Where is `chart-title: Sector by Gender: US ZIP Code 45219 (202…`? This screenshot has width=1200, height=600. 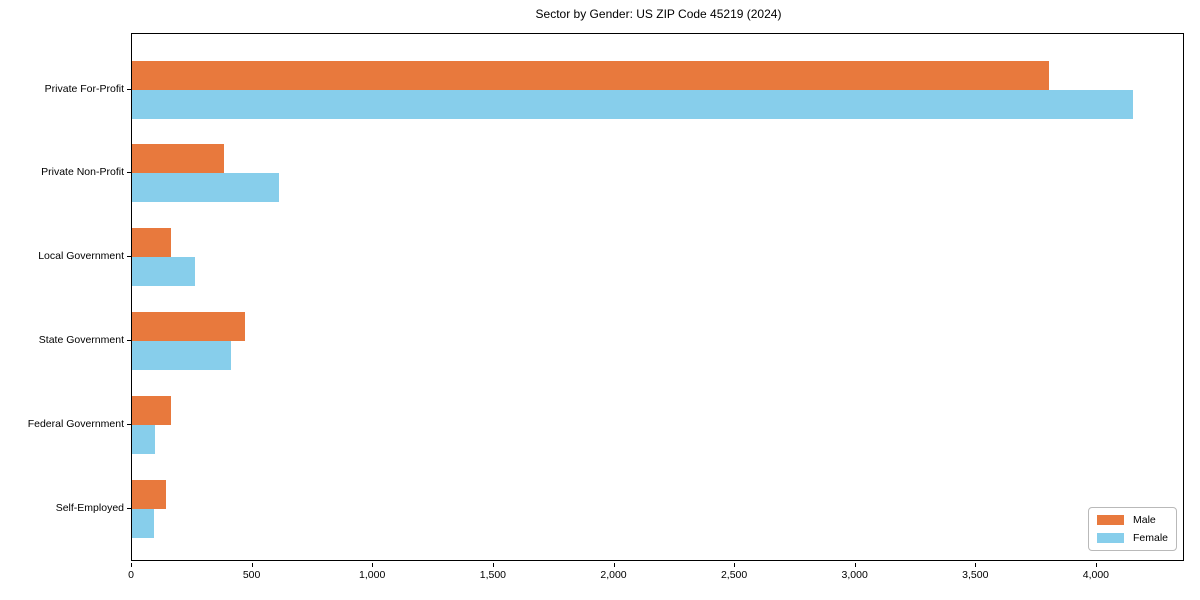
chart-title: Sector by Gender: US ZIP Code 45219 (202… is located at coordinates (658, 14).